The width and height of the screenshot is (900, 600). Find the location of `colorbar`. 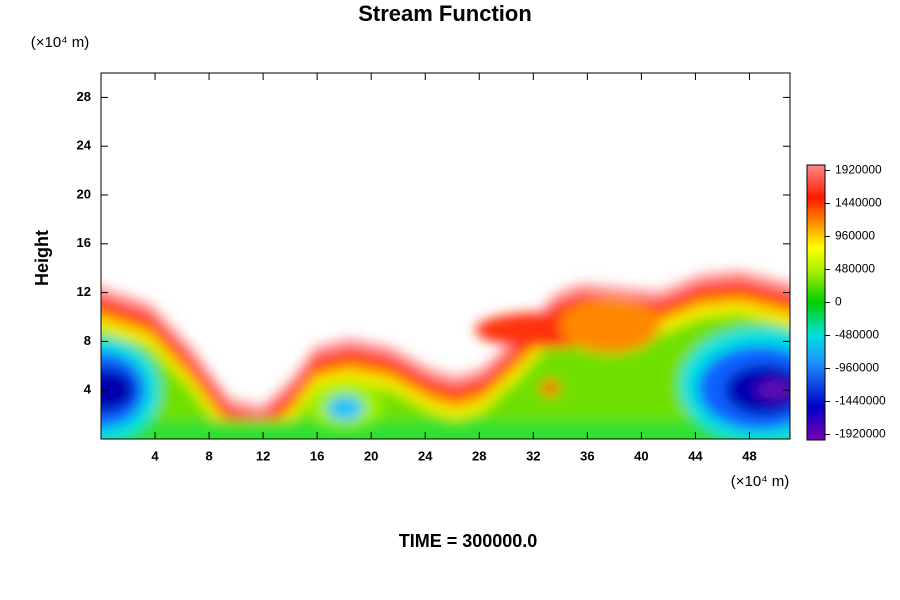

colorbar is located at coordinates (816, 302).